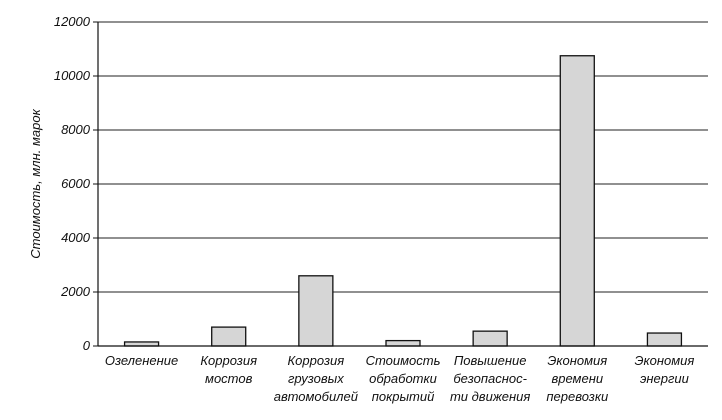 The image size is (722, 420). Describe the element at coordinates (76, 183) in the screenshot. I see `y-tick-label: 6000` at that location.